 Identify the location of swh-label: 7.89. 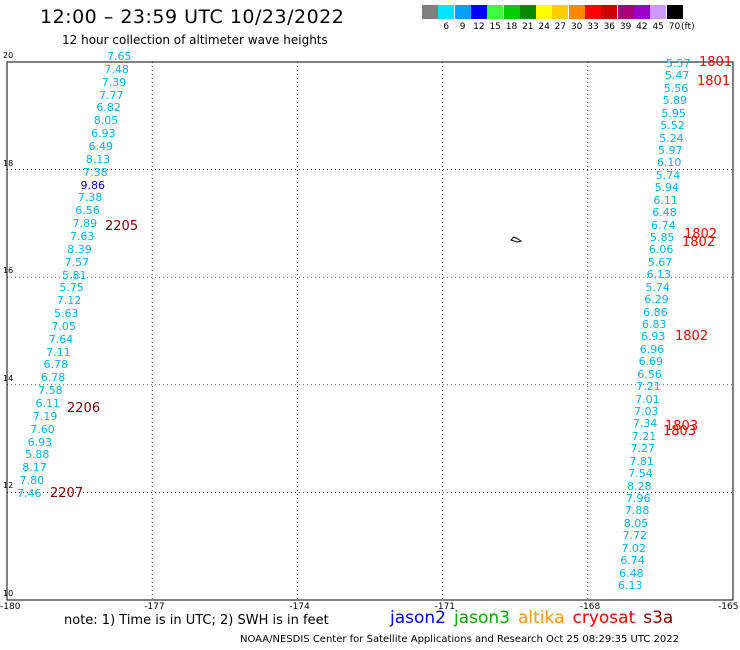
(85, 224).